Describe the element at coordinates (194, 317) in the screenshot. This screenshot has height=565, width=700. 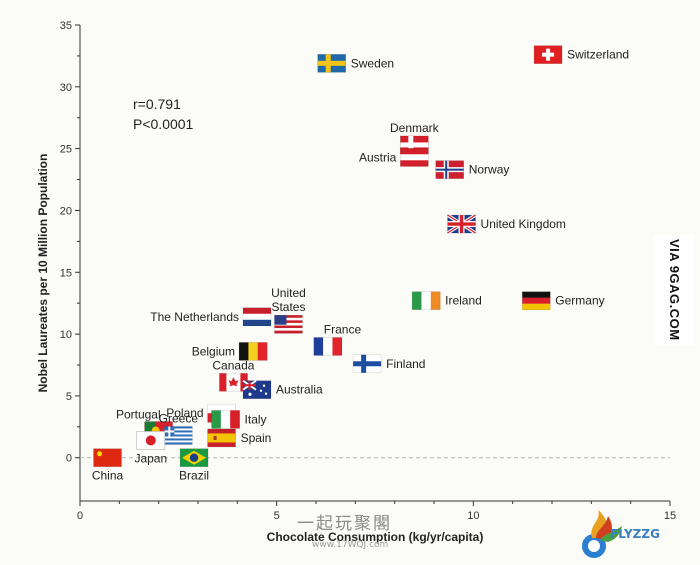
I see `point-label-the-netherlands: The Netherlands` at that location.